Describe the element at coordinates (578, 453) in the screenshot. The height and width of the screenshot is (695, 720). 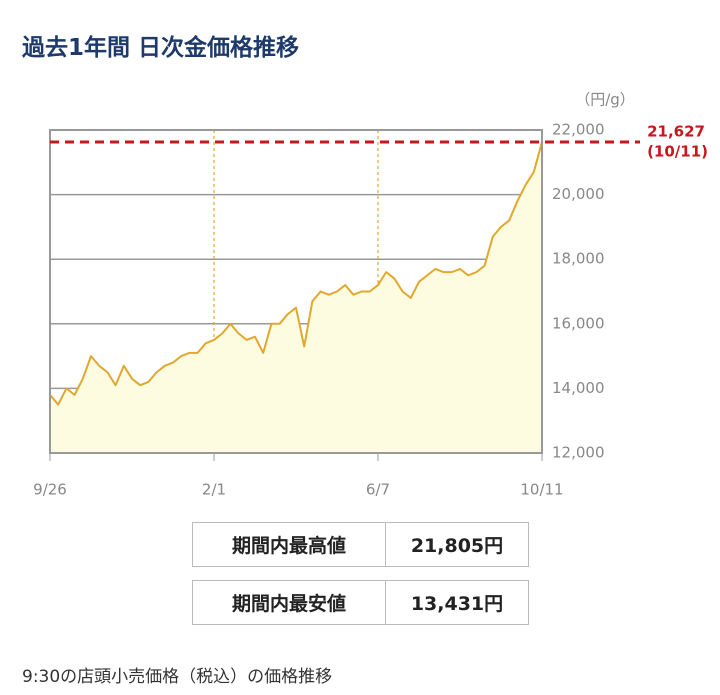
I see `y-tick-label: 12,000` at that location.